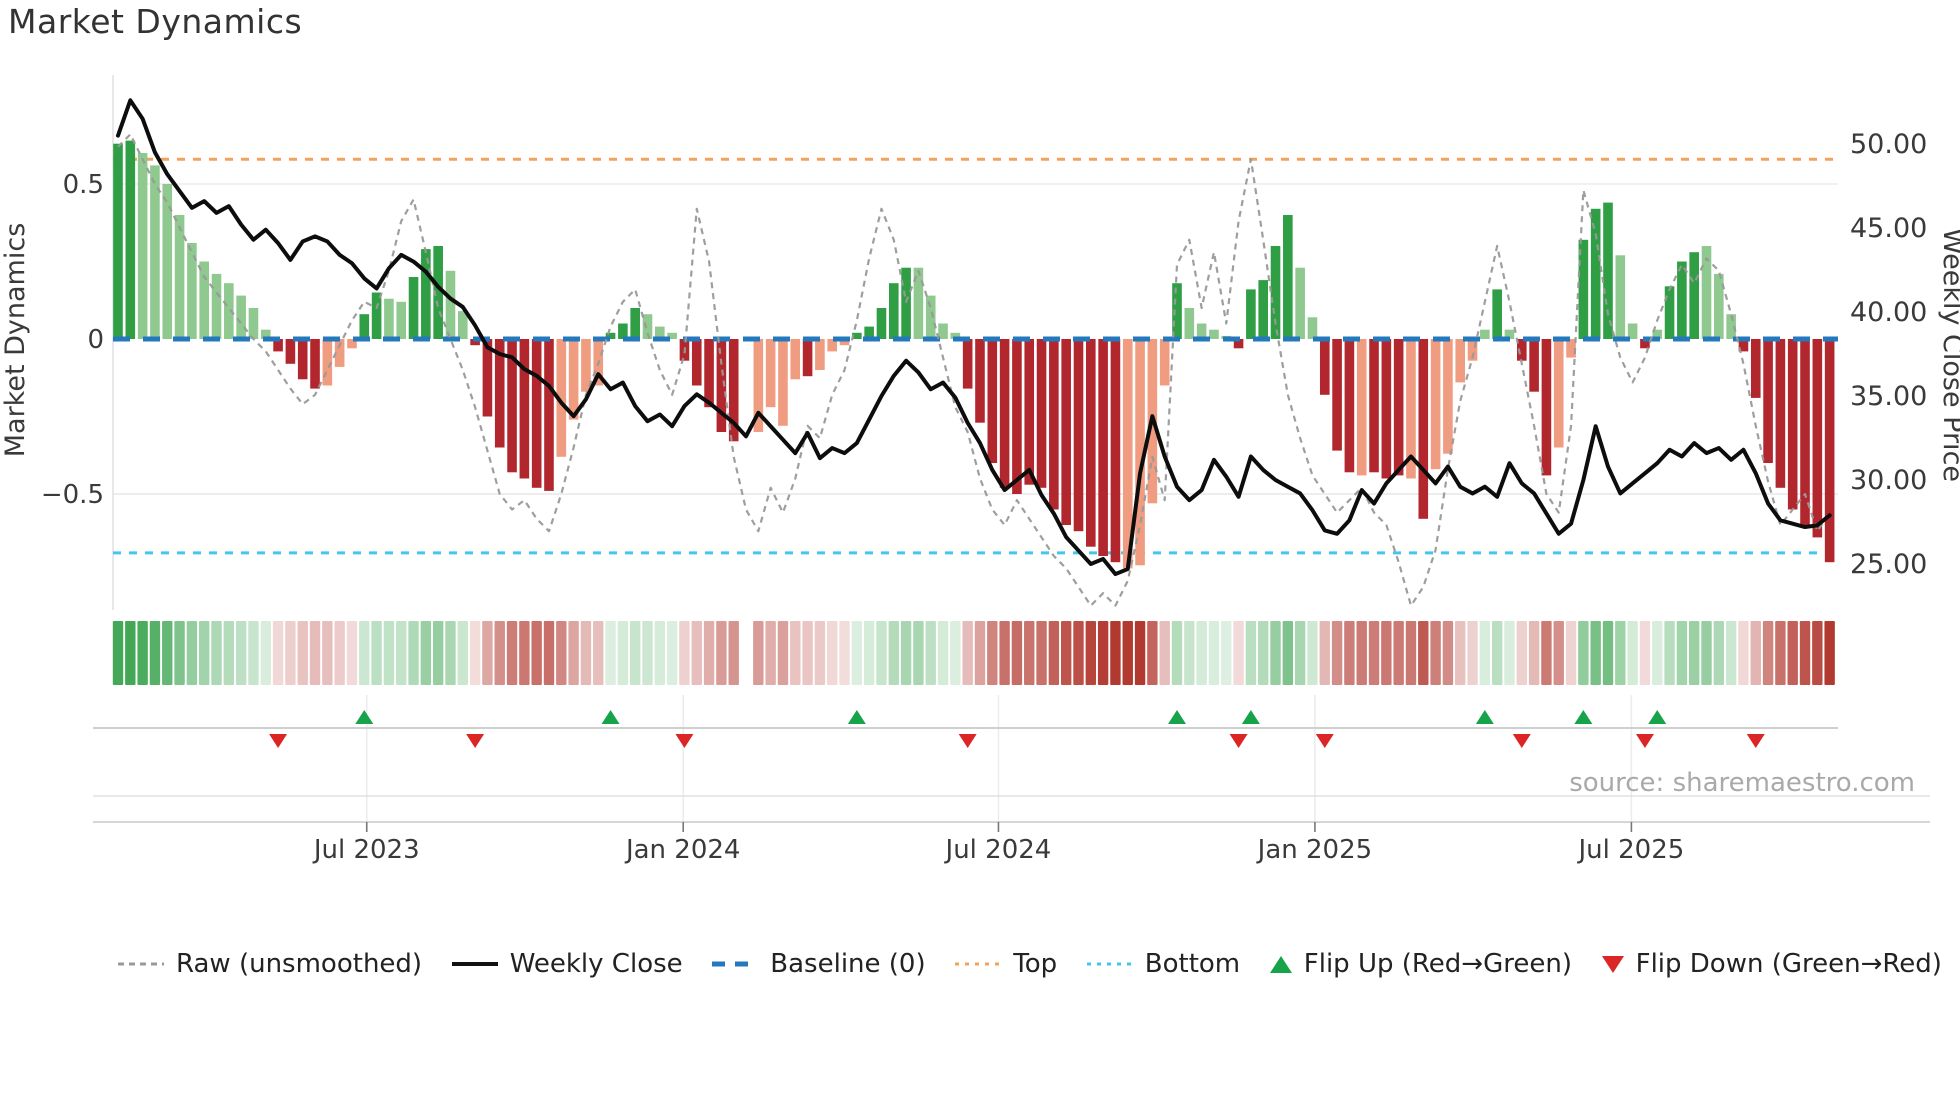 The image size is (1960, 1102). Describe the element at coordinates (1484, 717) in the screenshot. I see `flip-up-marker` at that location.